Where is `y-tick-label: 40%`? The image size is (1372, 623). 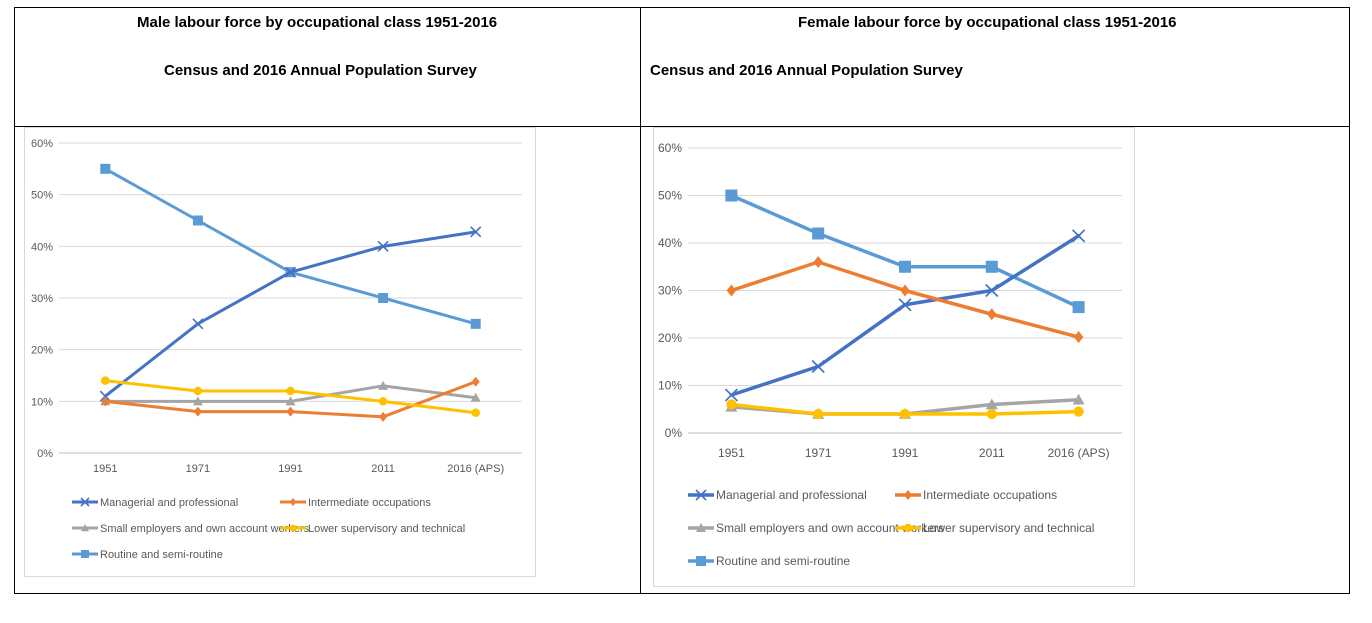
y-tick-label: 40% is located at coordinates (670, 243).